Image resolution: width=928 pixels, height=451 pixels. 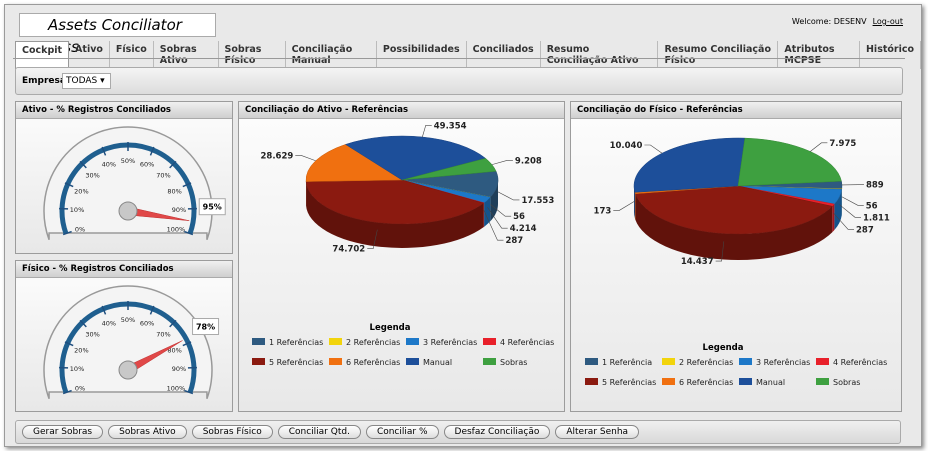 I want to click on panel: Ativo - % Registros Conciliados, so click(x=124, y=177).